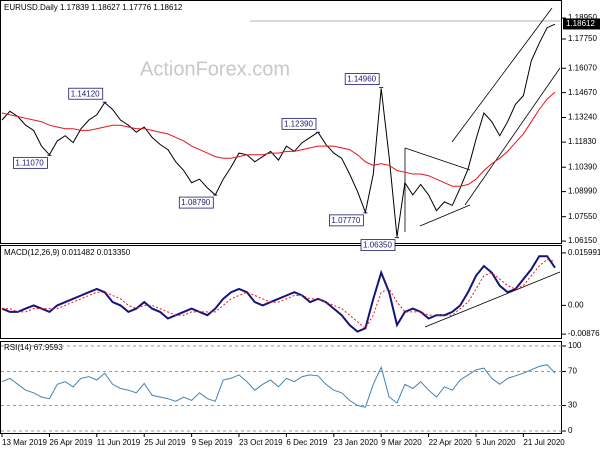 This screenshot has width=600, height=450. What do you see at coordinates (576, 304) in the screenshot?
I see `y-tick-label: 0.00` at bounding box center [576, 304].